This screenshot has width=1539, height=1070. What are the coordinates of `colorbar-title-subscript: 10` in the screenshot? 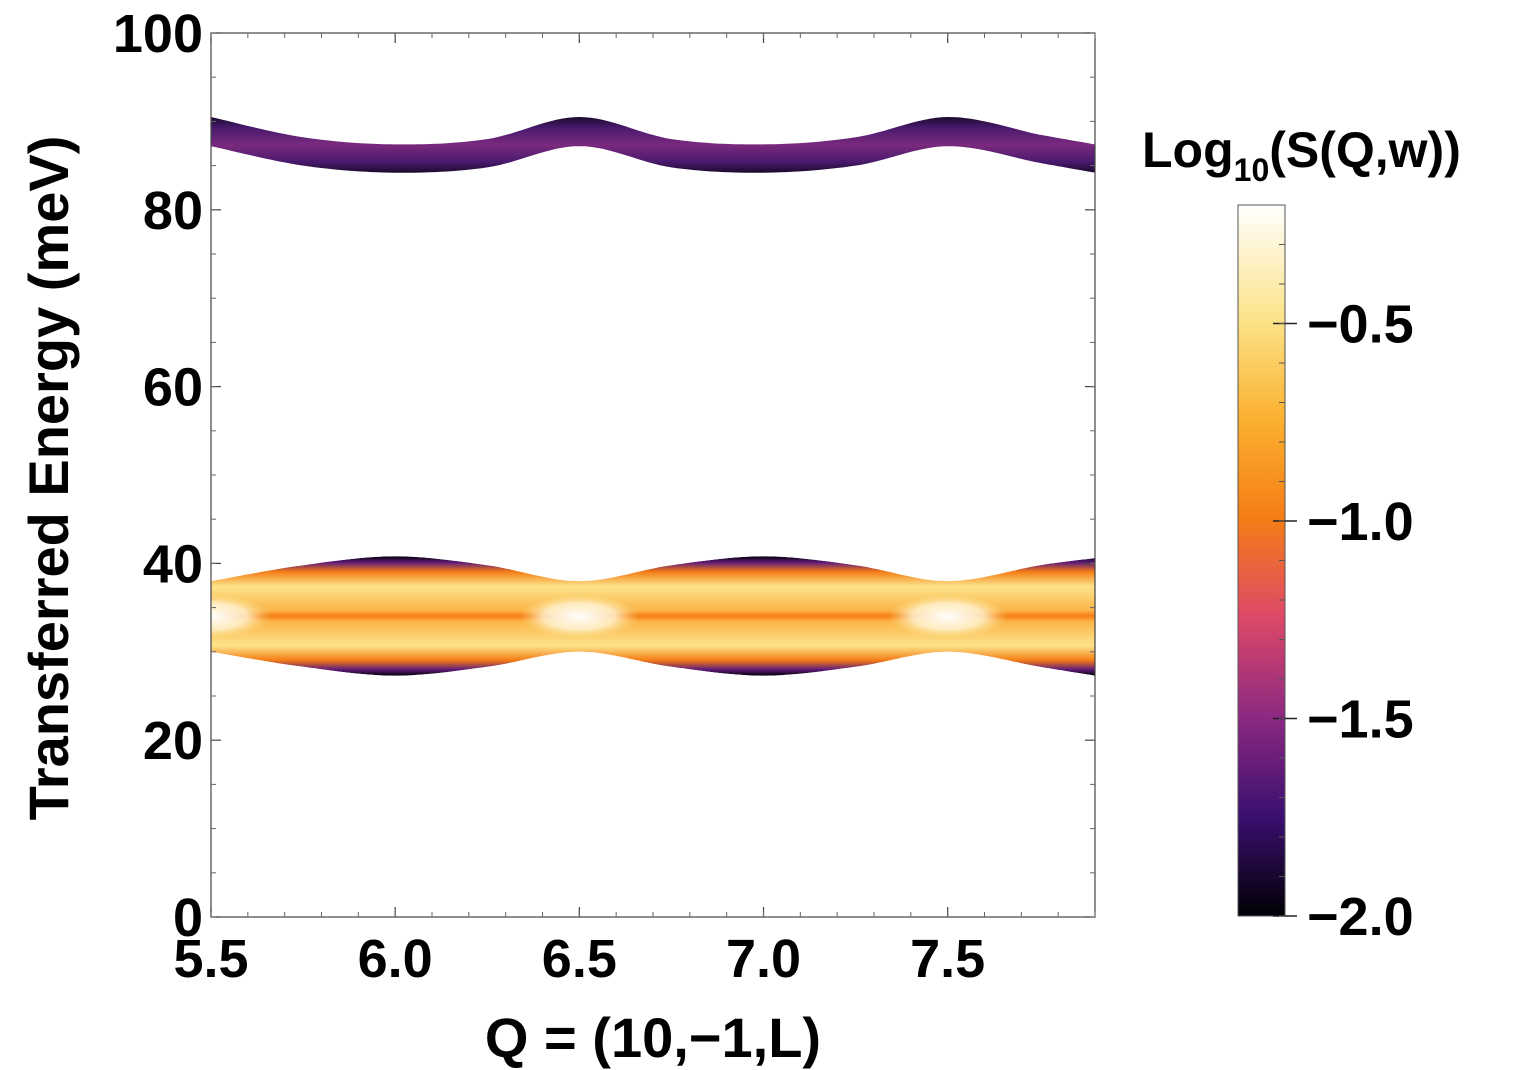 It's located at (1252, 170).